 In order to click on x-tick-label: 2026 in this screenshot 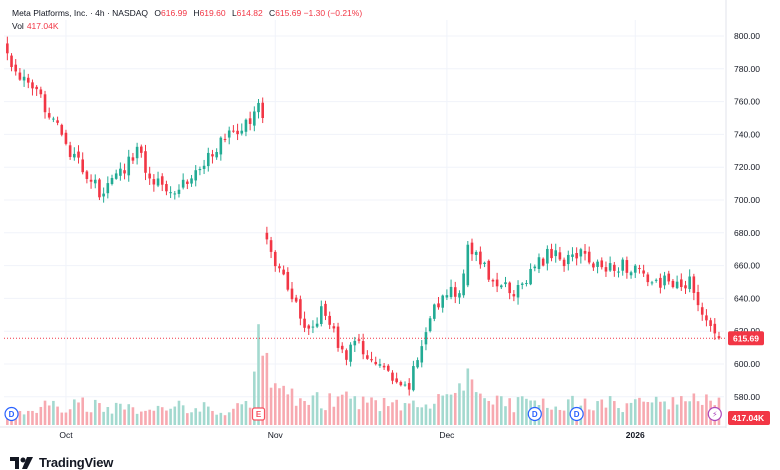, I will do `click(635, 435)`.